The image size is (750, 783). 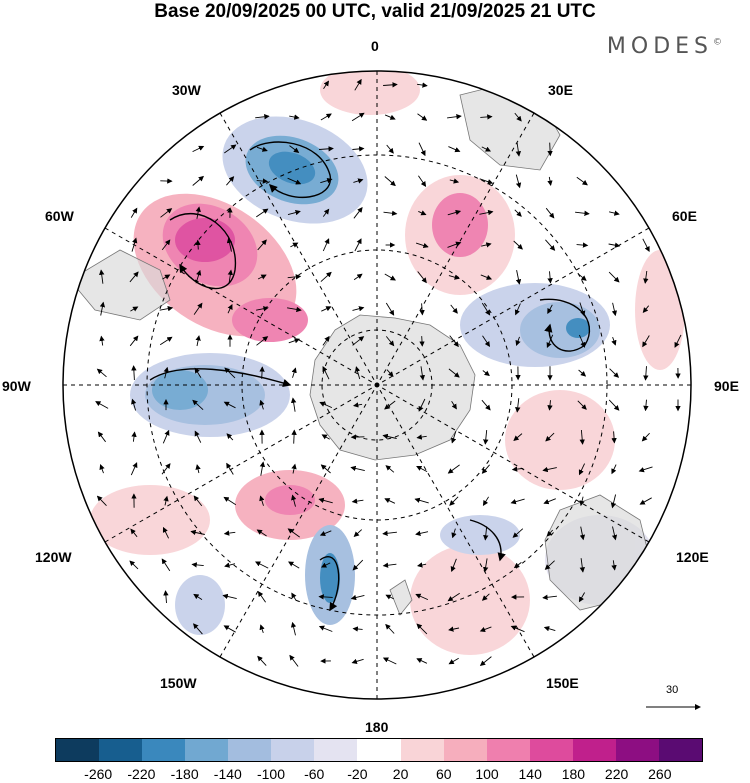 I want to click on label-120w: 120W, so click(x=53, y=557).